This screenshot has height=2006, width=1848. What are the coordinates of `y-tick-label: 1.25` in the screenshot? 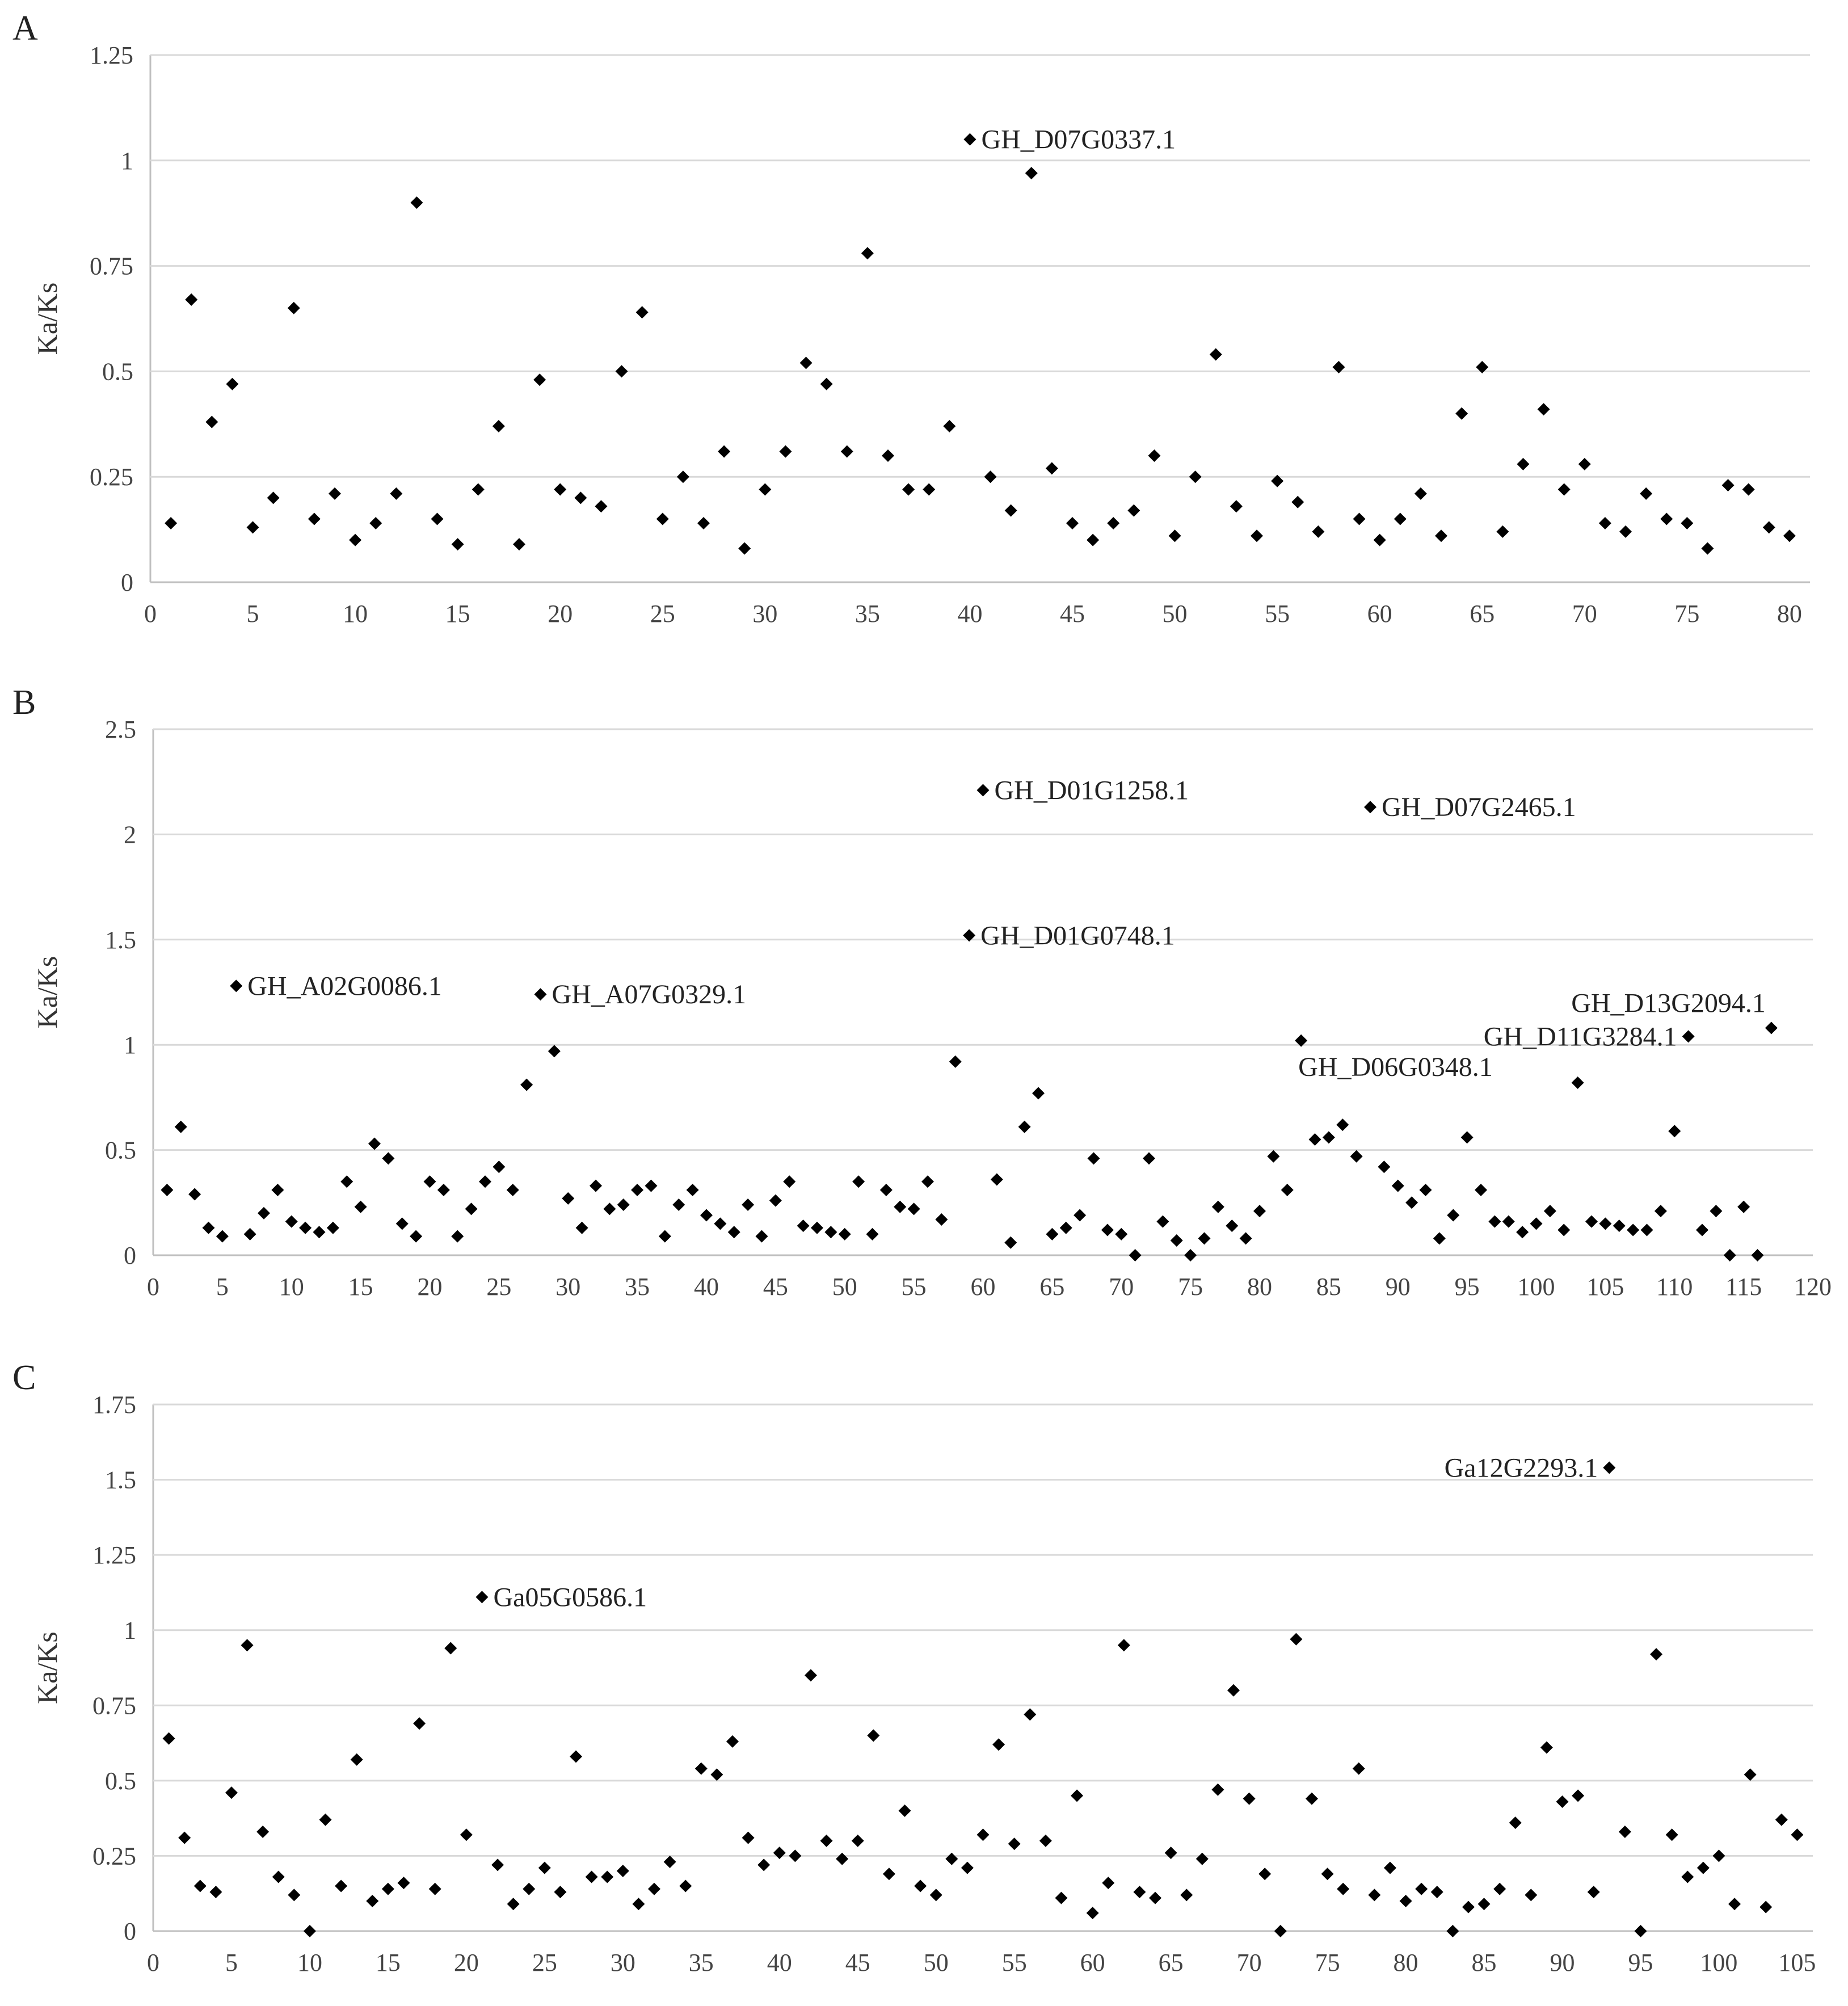 It's located at (112, 55).